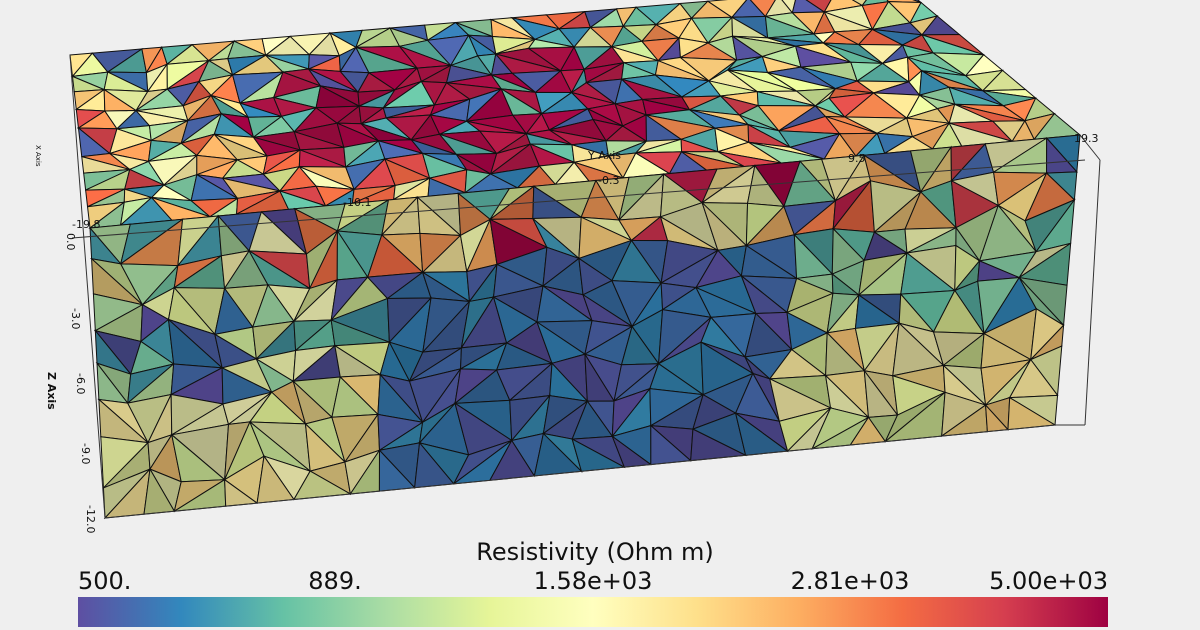  Describe the element at coordinates (335, 581) in the screenshot. I see `scalar-bar-tick: 889.` at that location.